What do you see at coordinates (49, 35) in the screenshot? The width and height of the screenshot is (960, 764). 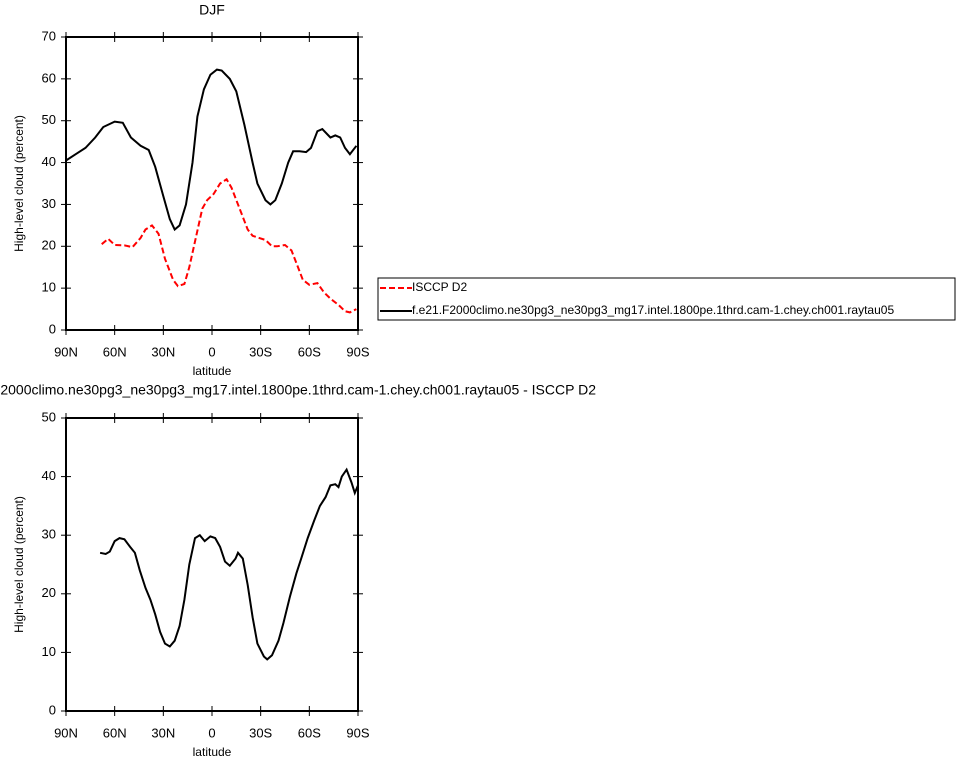 I see `y-tick-label: 70` at bounding box center [49, 35].